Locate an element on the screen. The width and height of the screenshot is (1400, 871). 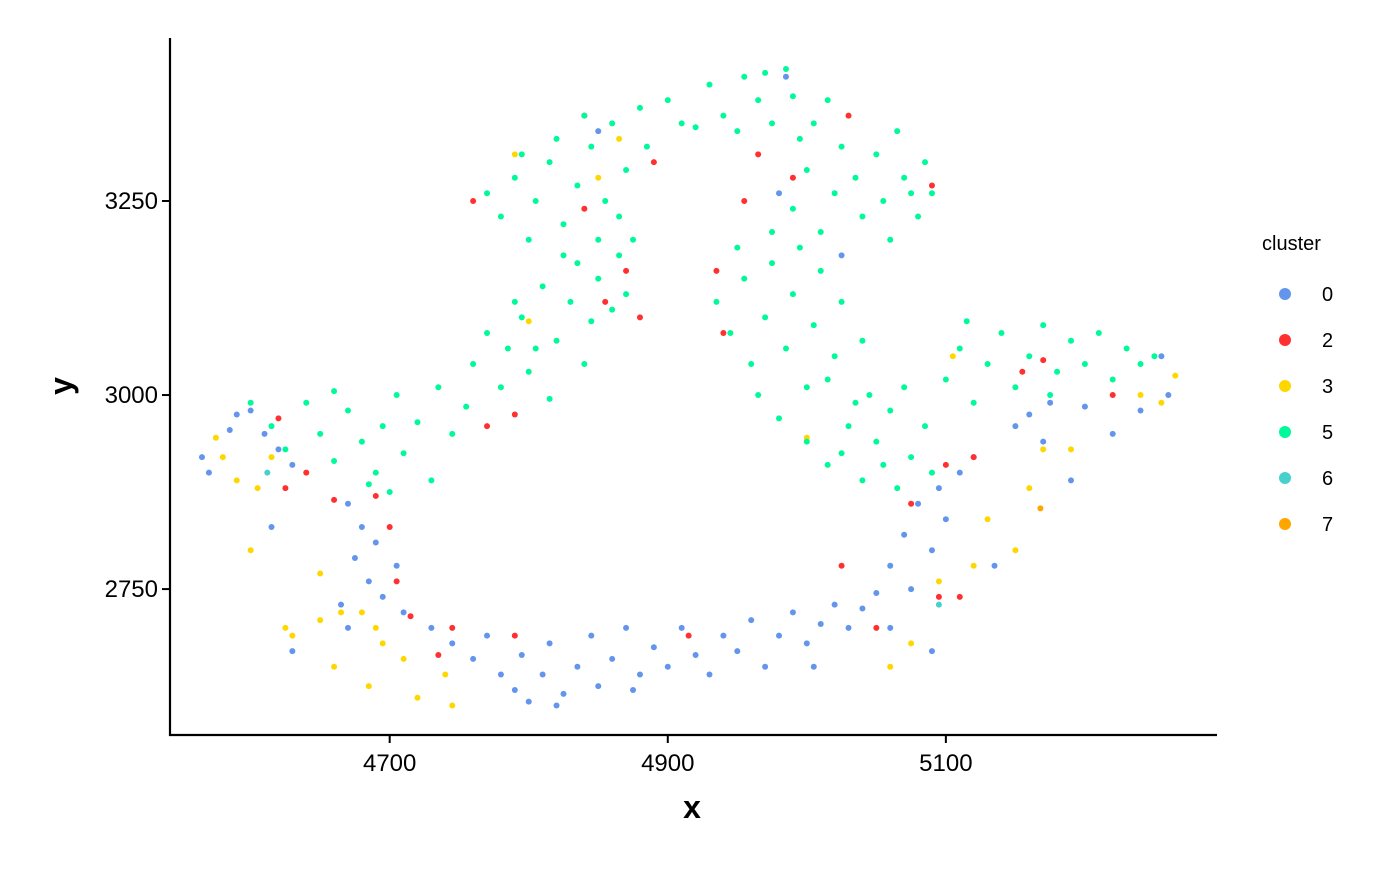
y-tick-label: 2750 is located at coordinates (131, 589).